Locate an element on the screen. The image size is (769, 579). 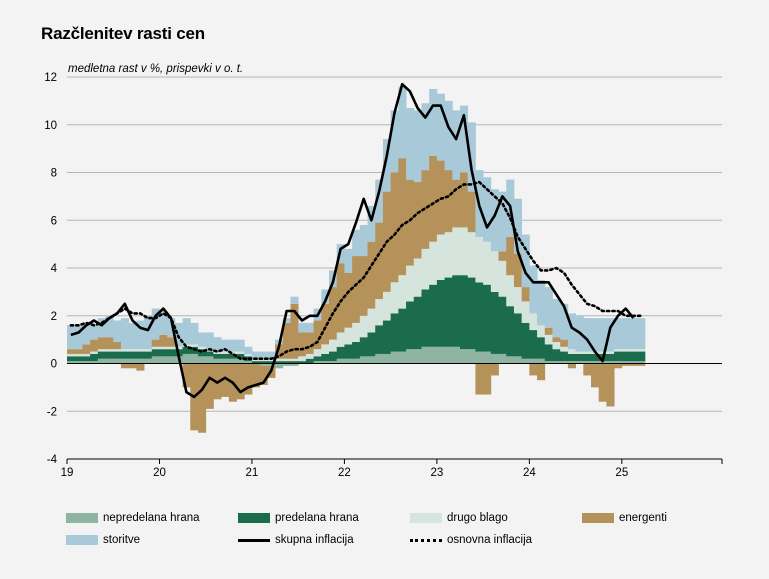
x-tick-label: 25 is located at coordinates (621, 473).